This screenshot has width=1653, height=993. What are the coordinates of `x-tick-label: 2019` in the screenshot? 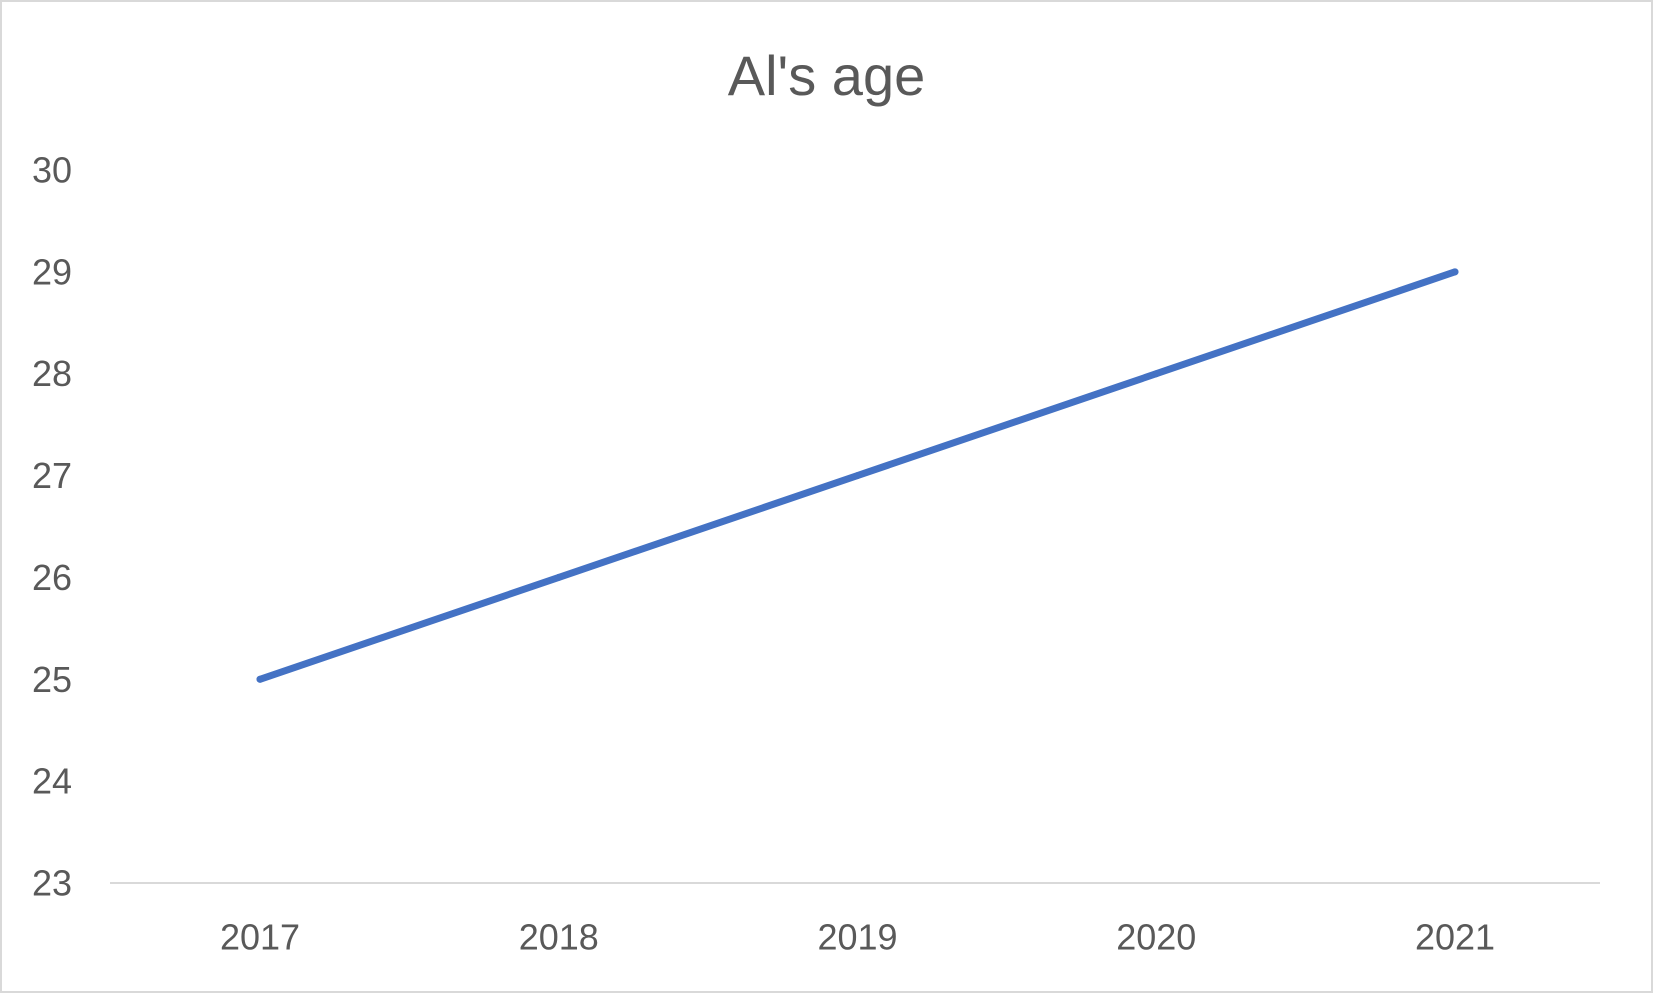 It's located at (857, 937).